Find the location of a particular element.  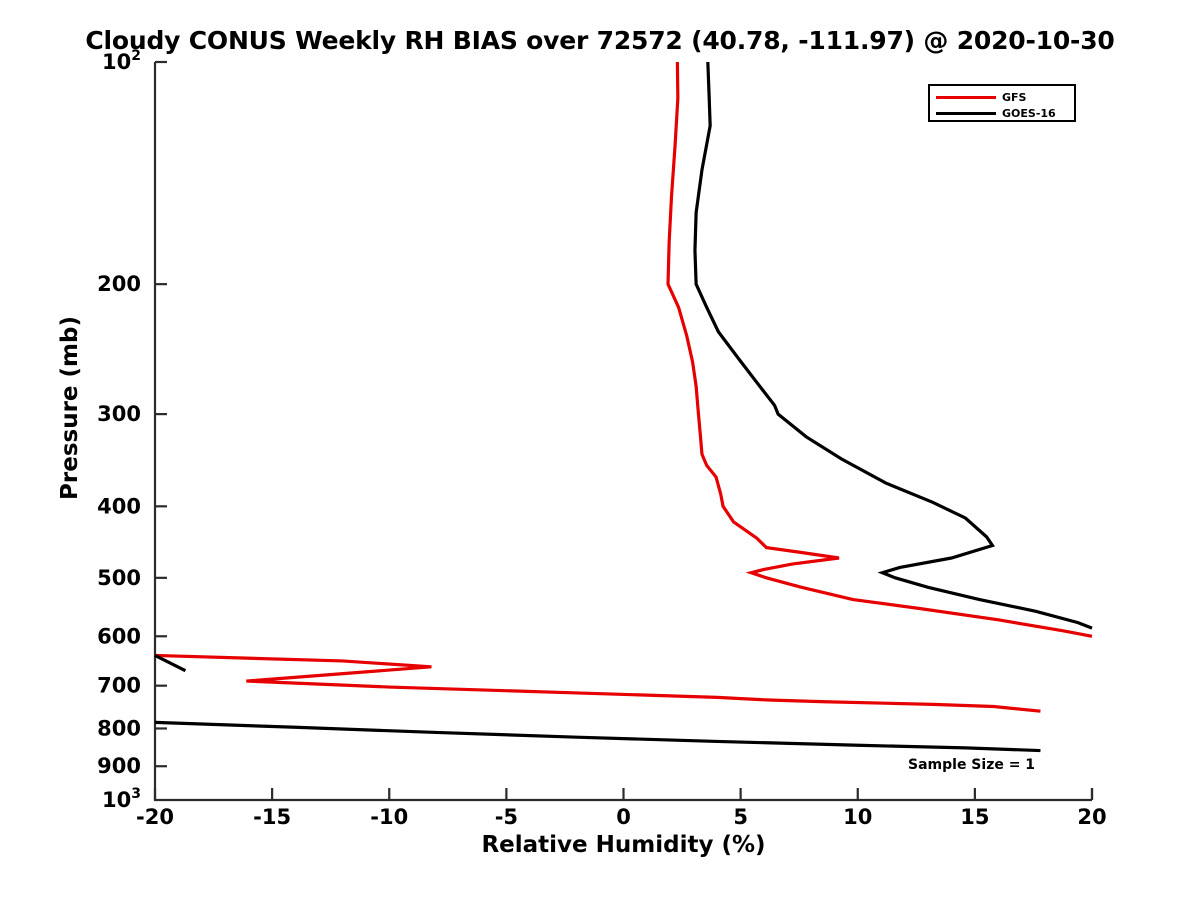

x-tick-label: -20 is located at coordinates (155, 817).